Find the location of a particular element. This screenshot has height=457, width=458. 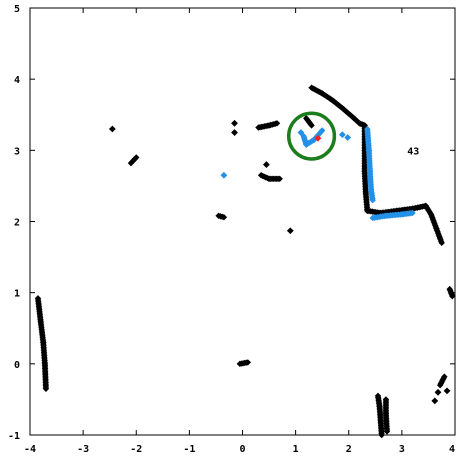

y-tick-label: 3 is located at coordinates (17, 151).